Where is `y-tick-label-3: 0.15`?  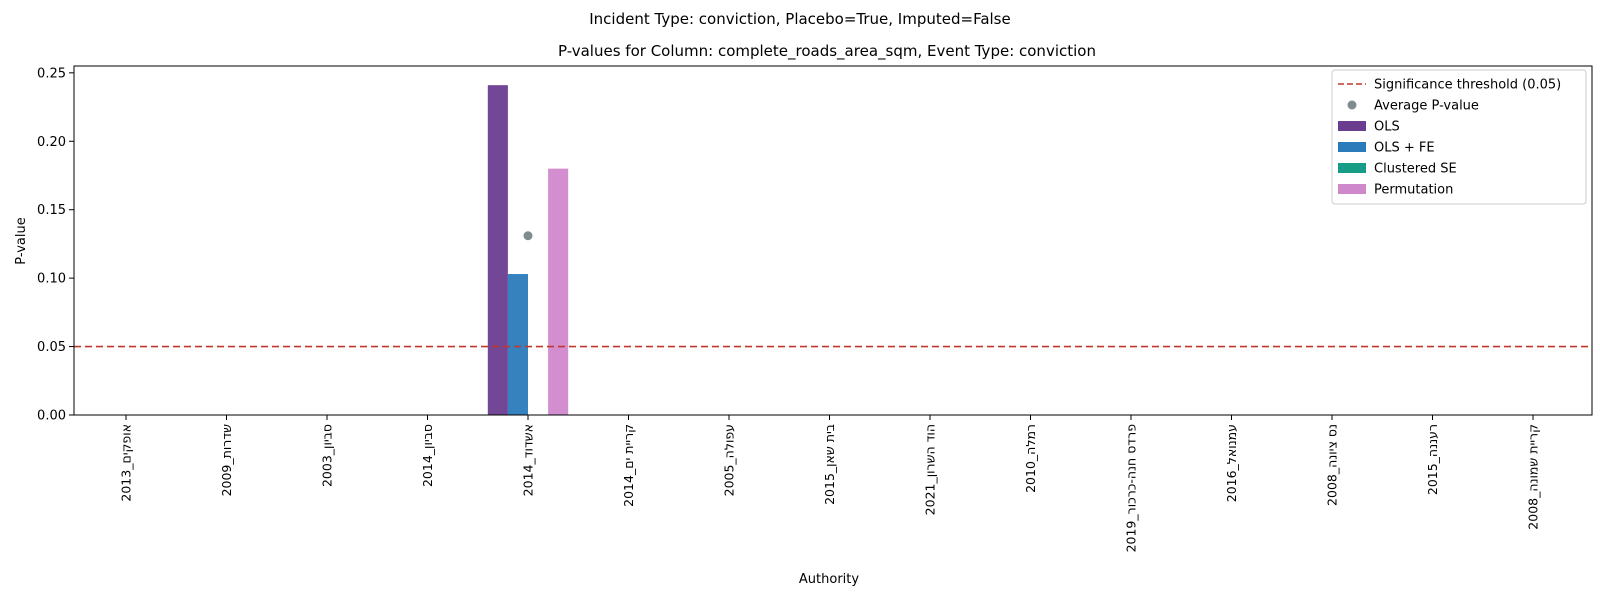 y-tick-label-3: 0.15 is located at coordinates (51, 210).